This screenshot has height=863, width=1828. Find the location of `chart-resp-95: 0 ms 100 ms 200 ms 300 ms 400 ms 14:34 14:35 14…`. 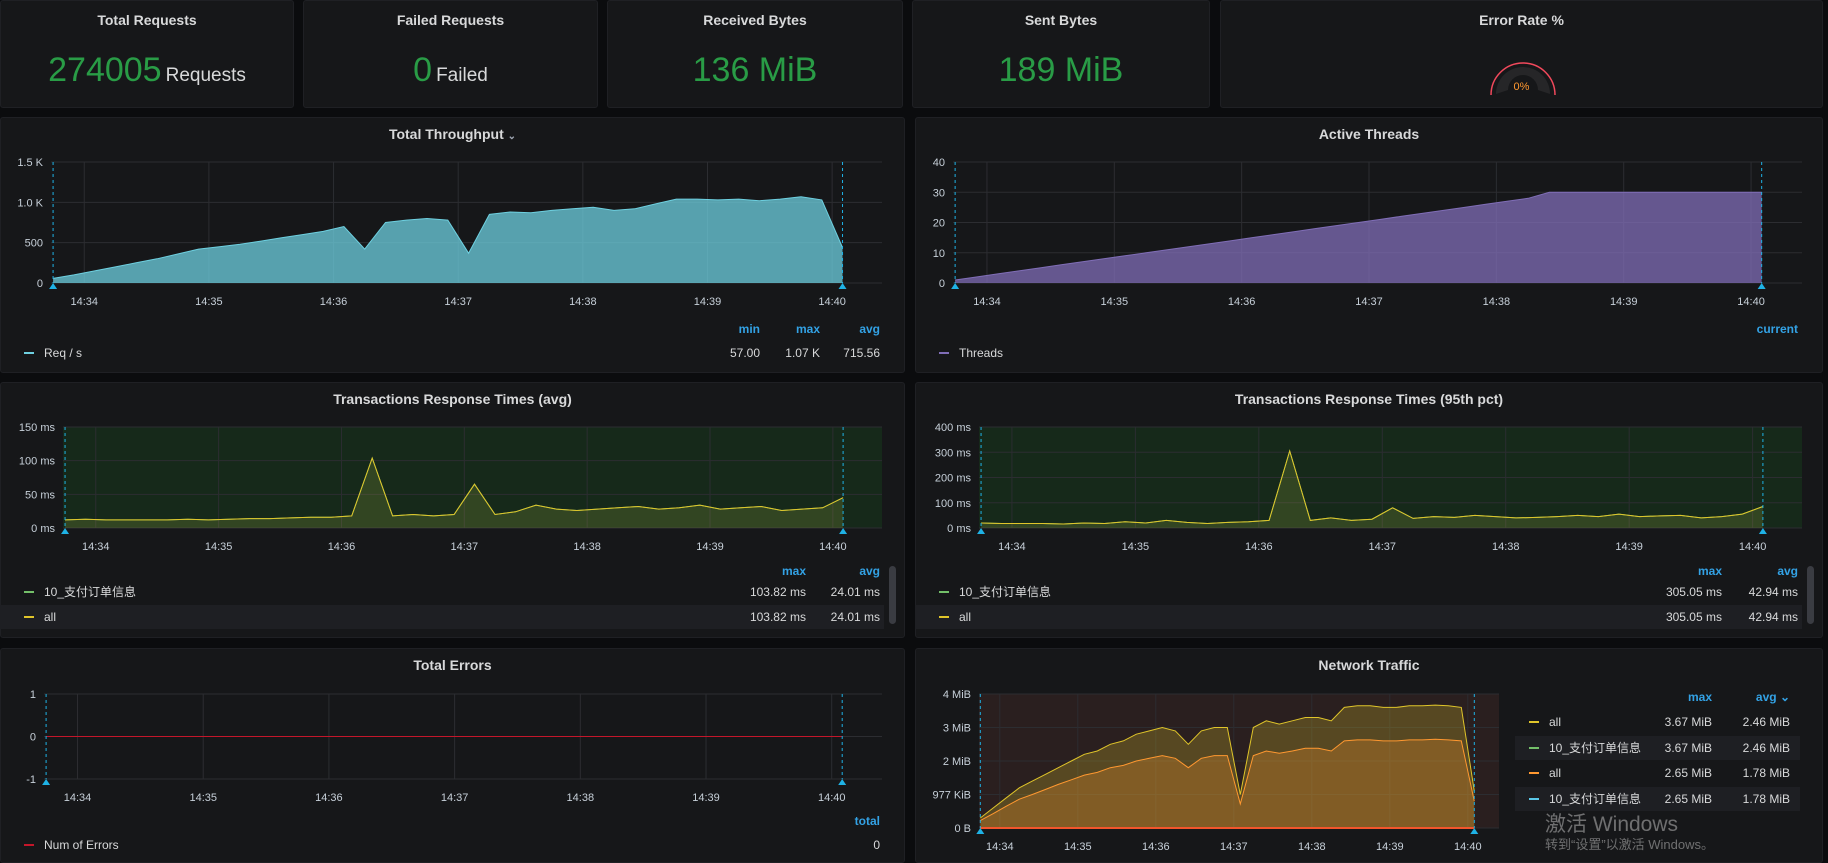

chart-resp-95: 0 ms 100 ms 200 ms 300 ms 400 ms 14:34 14:35 14… is located at coordinates (1368, 487).